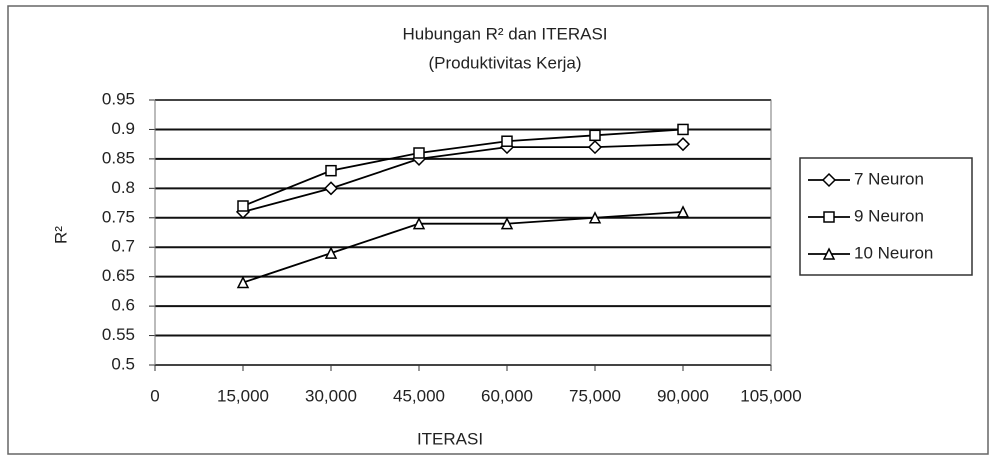 This screenshot has width=995, height=460. What do you see at coordinates (123, 246) in the screenshot?
I see `y-tick-label: 0.7` at bounding box center [123, 246].